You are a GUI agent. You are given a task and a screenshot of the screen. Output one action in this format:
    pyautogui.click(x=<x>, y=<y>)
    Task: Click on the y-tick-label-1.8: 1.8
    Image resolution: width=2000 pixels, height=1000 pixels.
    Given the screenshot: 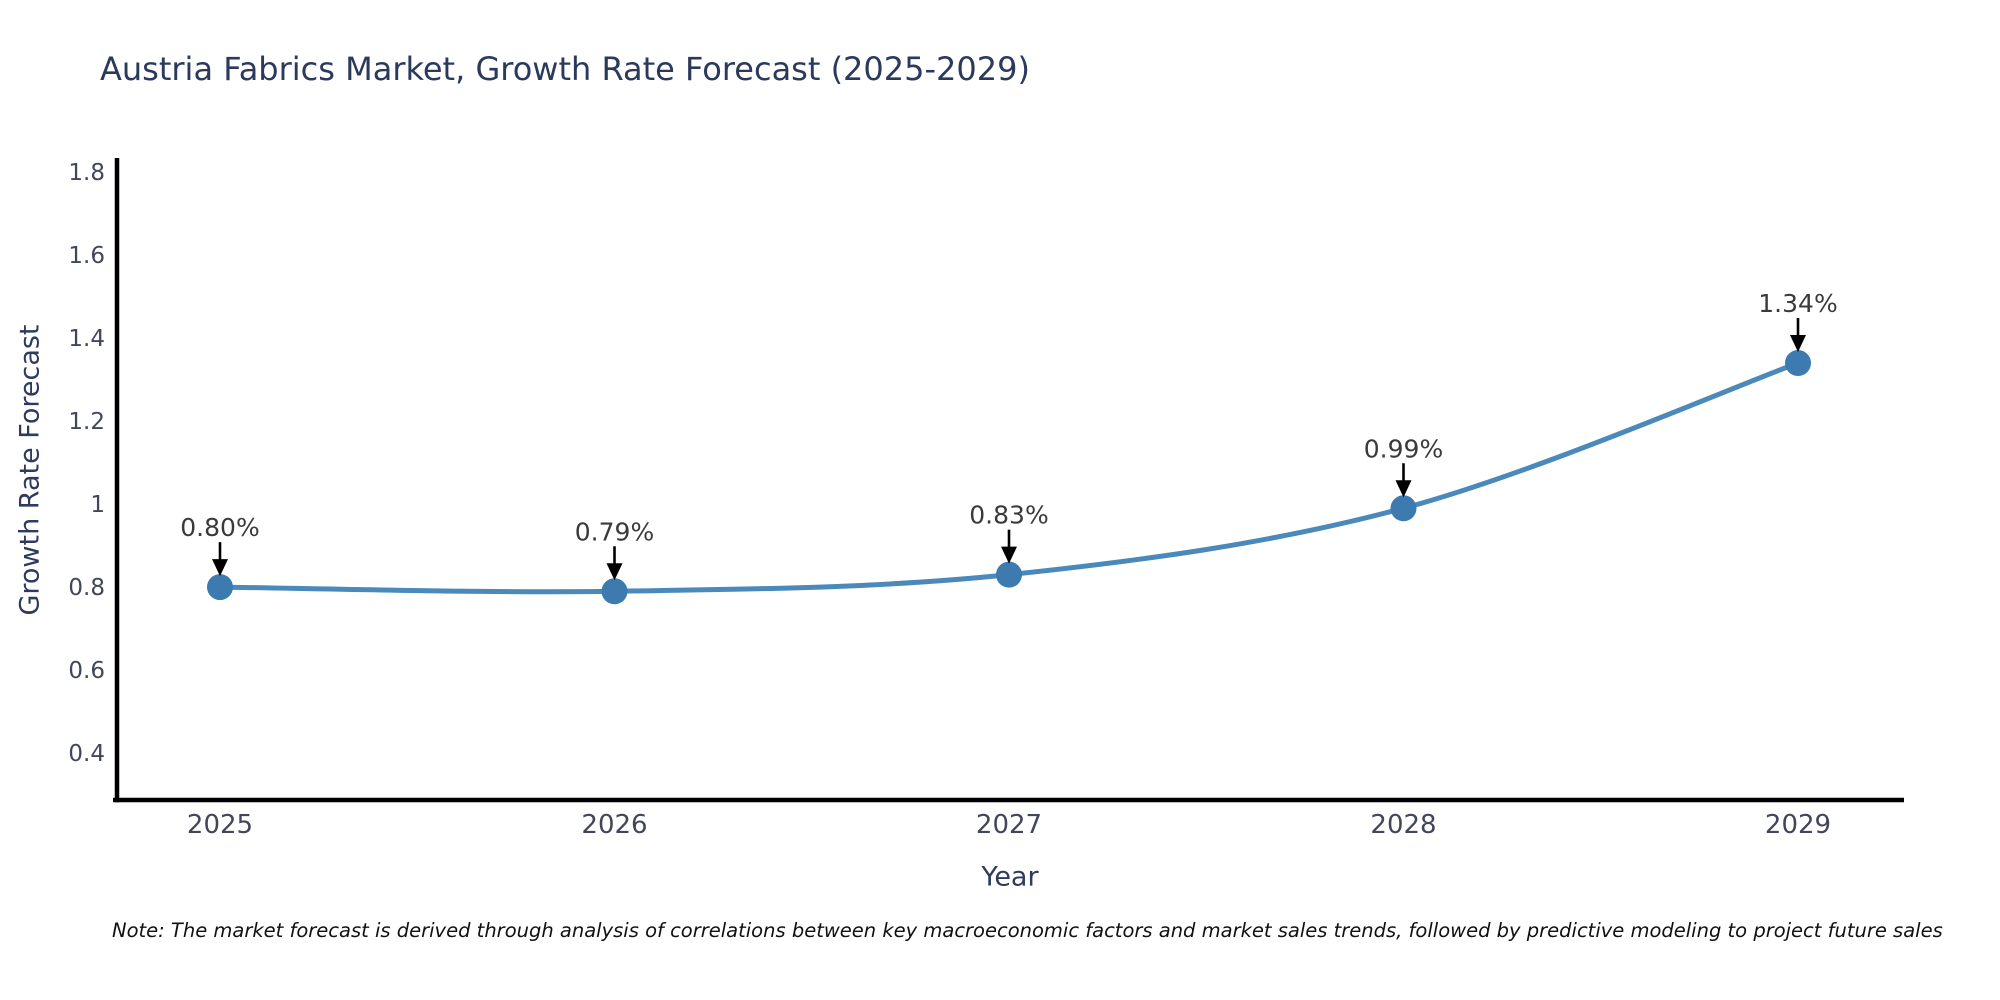 What is the action you would take?
    pyautogui.click(x=86, y=173)
    